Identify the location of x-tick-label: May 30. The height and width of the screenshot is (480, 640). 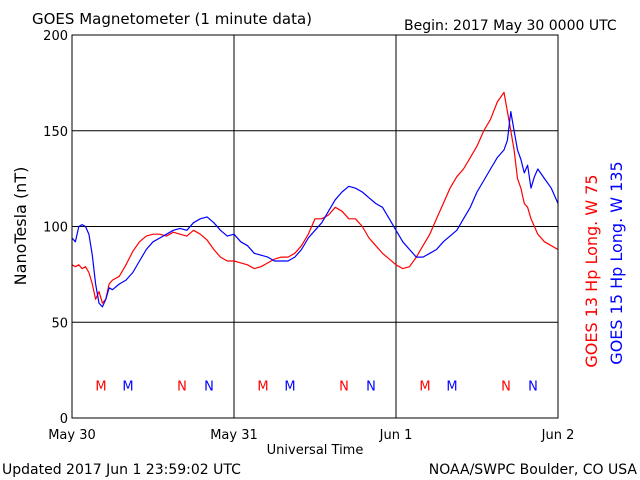
(72, 435).